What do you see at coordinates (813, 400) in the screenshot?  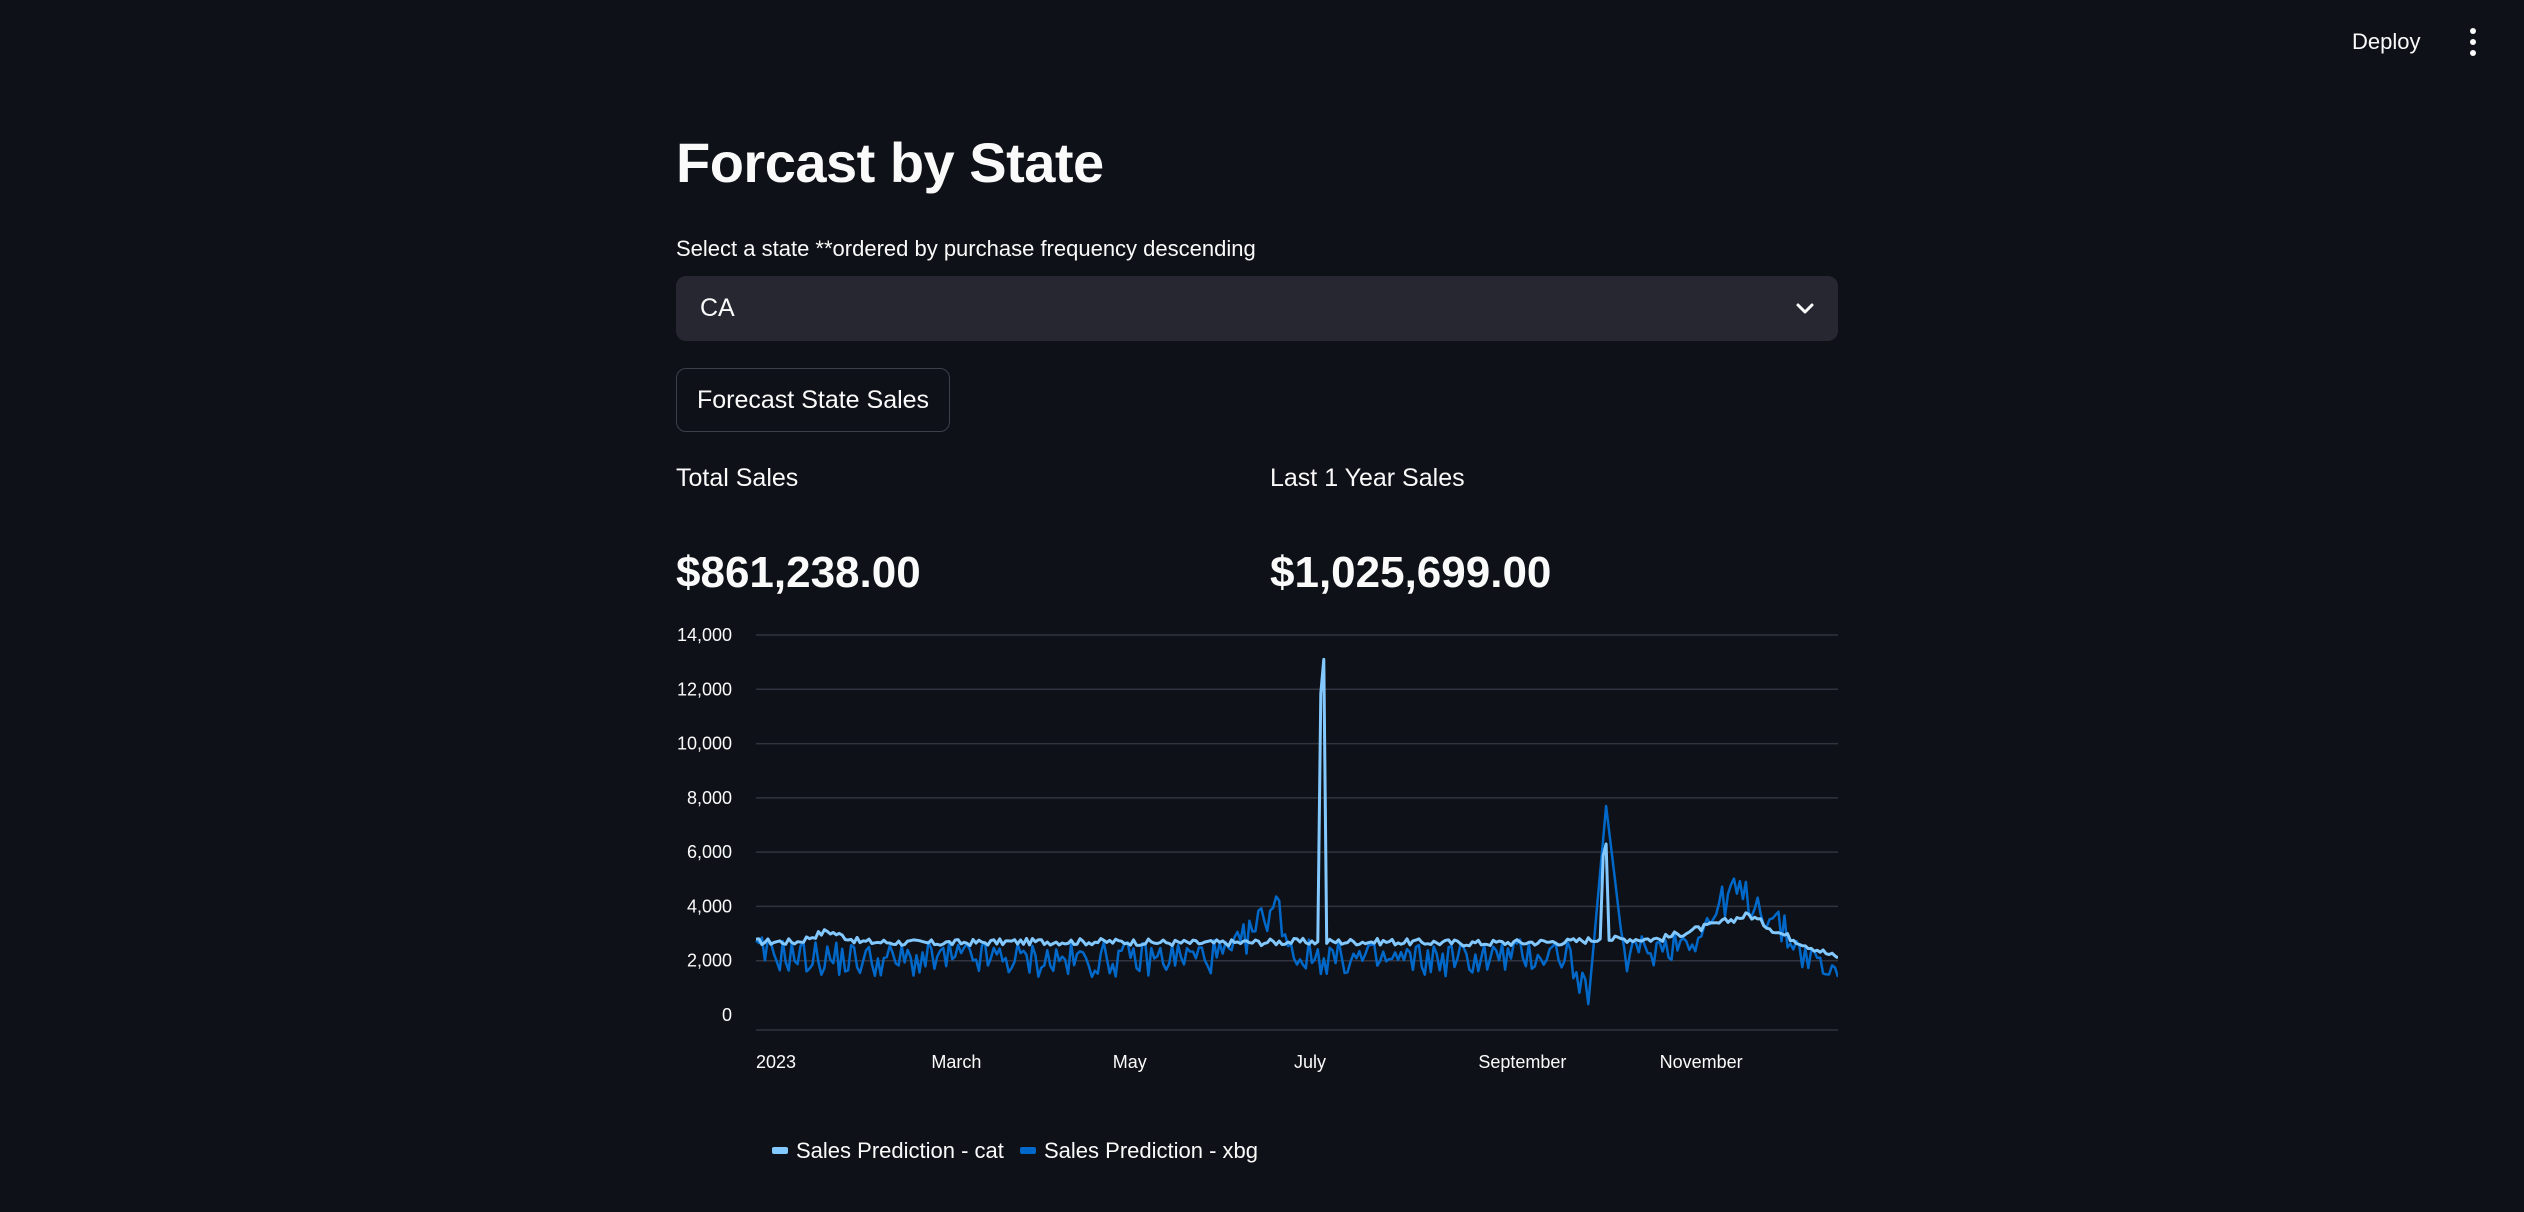 I see `forecast-state-sales-button: Forecast State Sales` at bounding box center [813, 400].